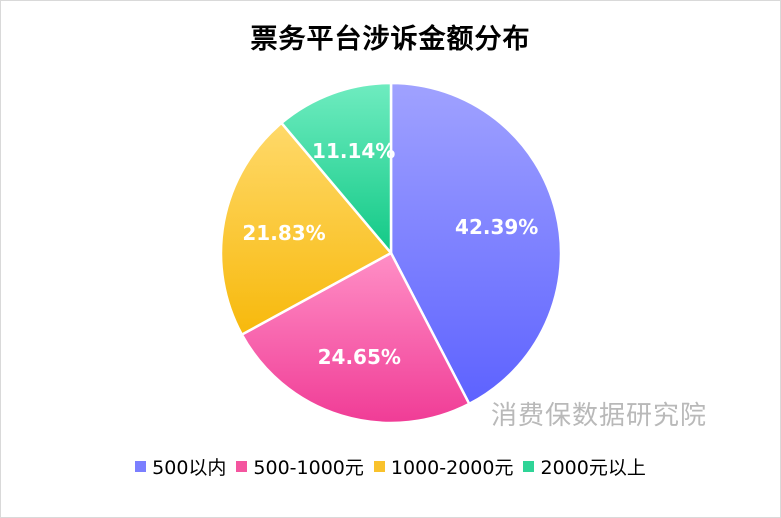  Describe the element at coordinates (308, 468) in the screenshot. I see `legend-label: 500-1000元` at that location.